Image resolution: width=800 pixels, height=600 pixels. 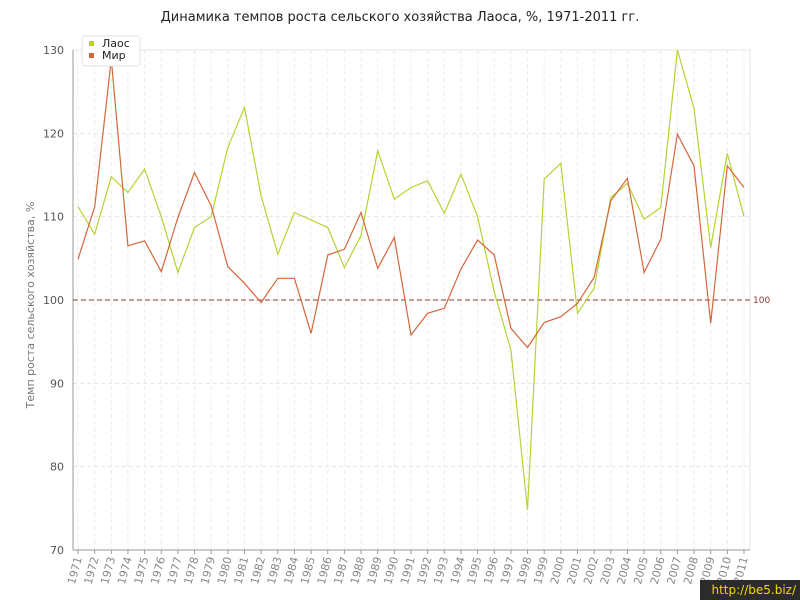 What do you see at coordinates (53, 217) in the screenshot?
I see `y-tick-label: 110` at bounding box center [53, 217].